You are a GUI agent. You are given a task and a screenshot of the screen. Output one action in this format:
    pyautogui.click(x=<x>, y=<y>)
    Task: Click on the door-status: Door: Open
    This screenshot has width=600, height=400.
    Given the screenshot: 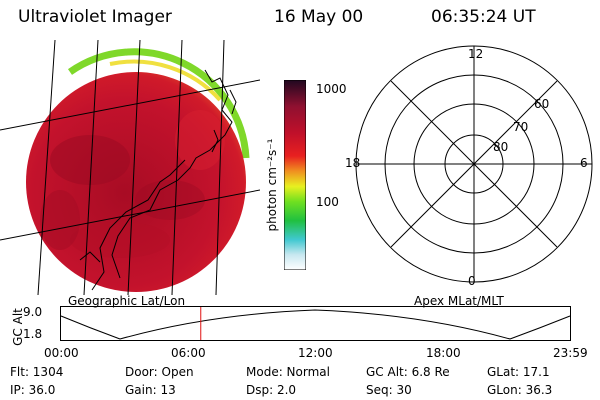 What is the action you would take?
    pyautogui.click(x=159, y=372)
    